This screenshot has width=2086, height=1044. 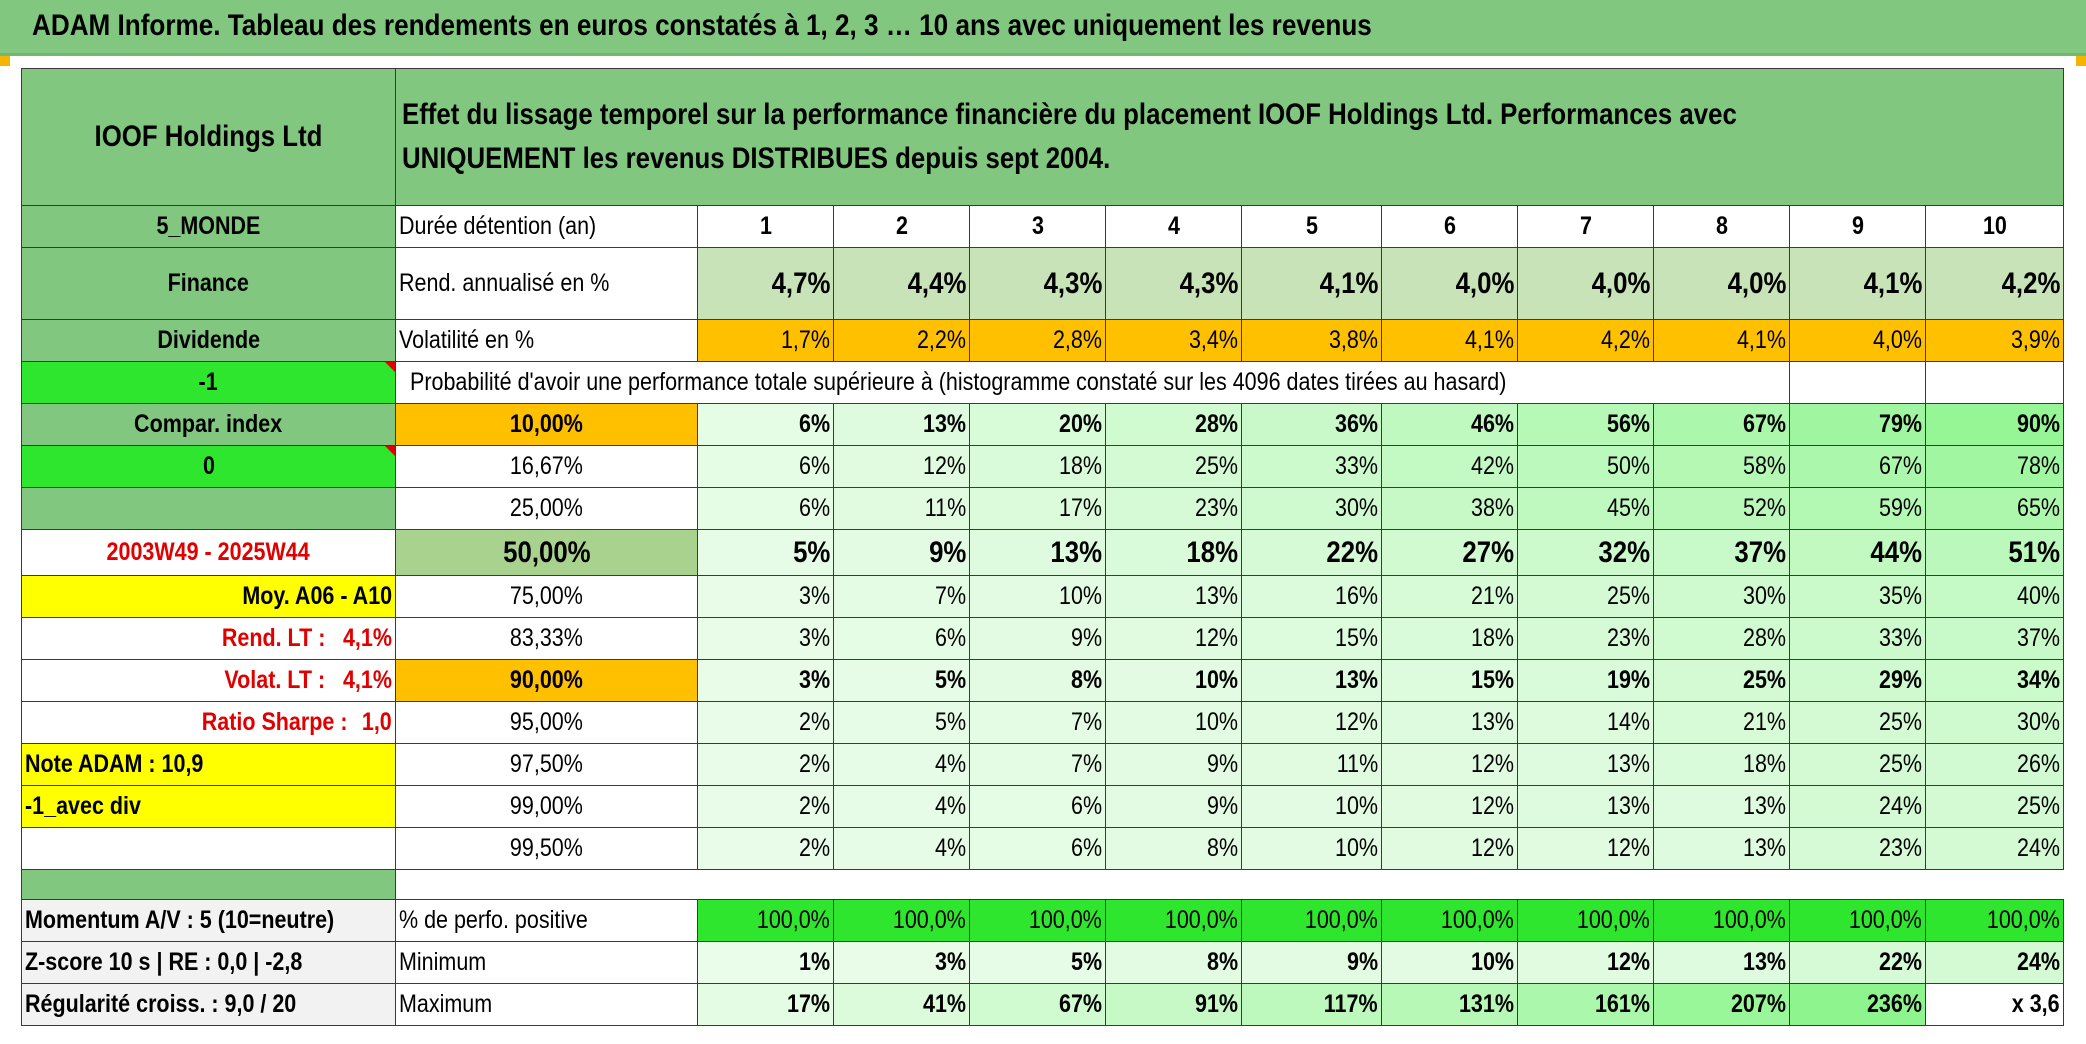 I want to click on probability-value: 44%, so click(x=1857, y=552).